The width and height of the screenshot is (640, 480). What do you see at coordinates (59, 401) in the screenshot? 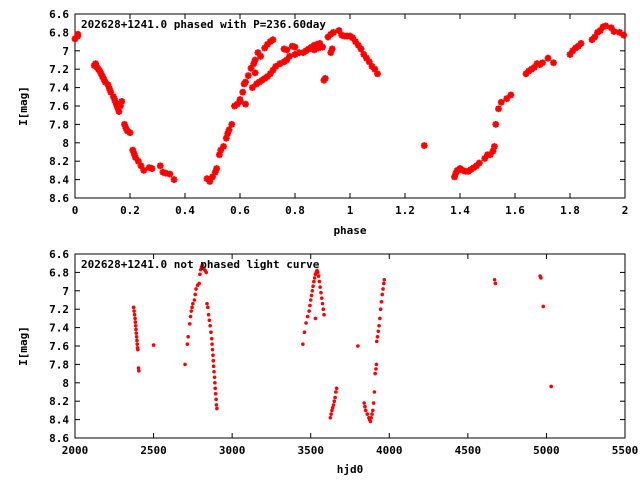
I see `y-tick-label: 8.2` at bounding box center [59, 401].